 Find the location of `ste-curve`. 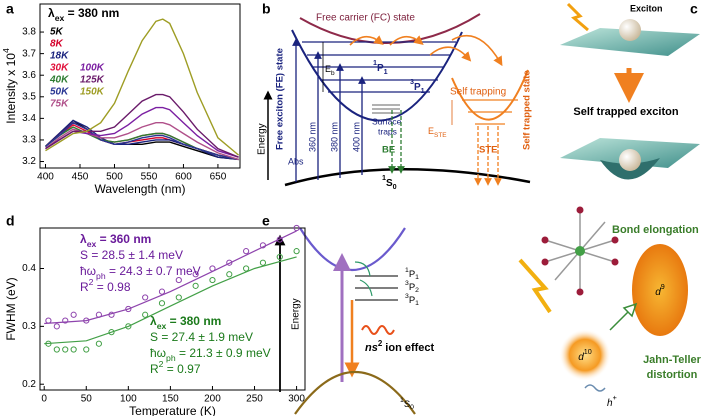

ste-curve is located at coordinates (490, 95).